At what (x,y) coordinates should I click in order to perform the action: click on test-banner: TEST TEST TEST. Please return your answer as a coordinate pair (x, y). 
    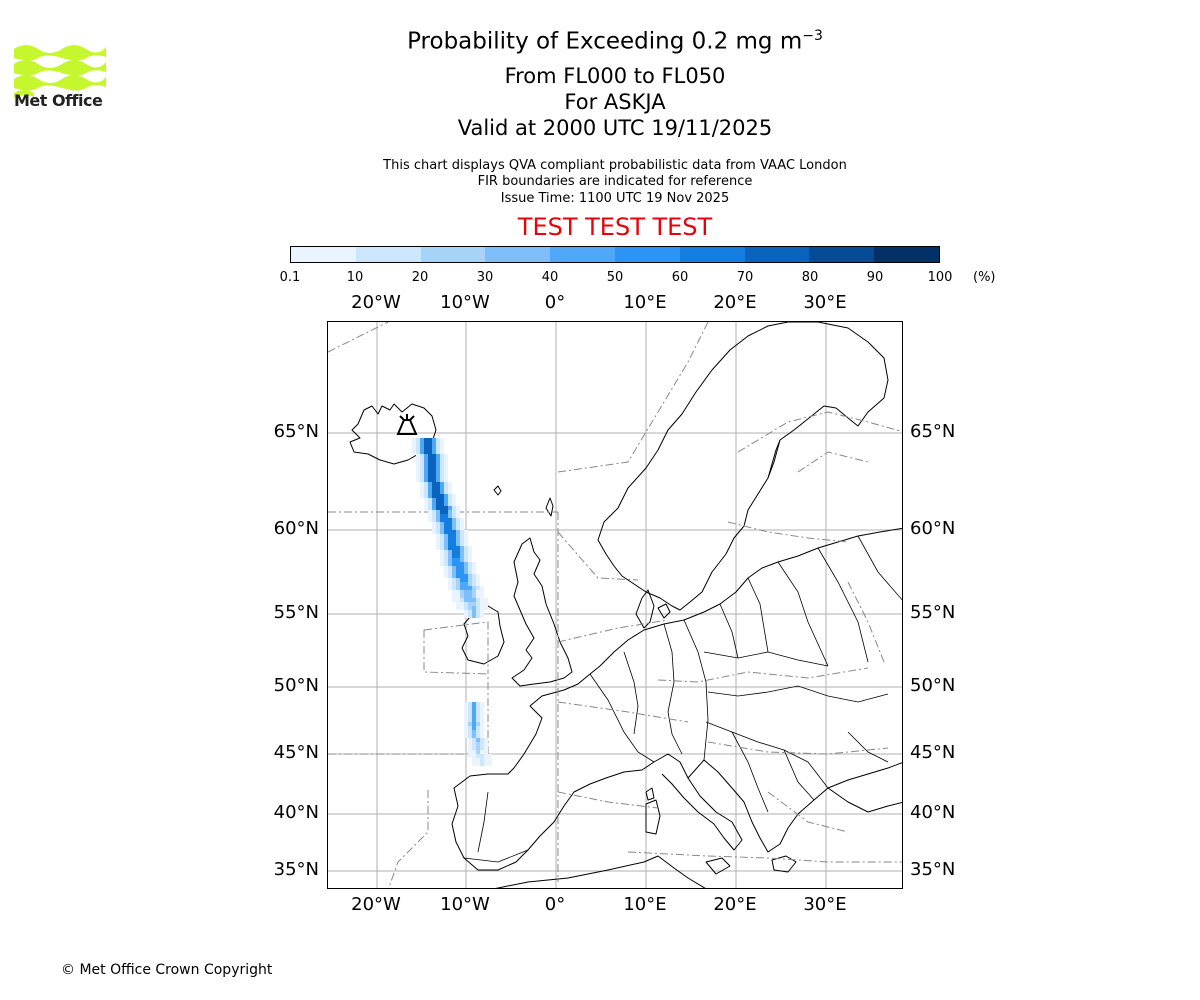
    Looking at the image, I should click on (615, 227).